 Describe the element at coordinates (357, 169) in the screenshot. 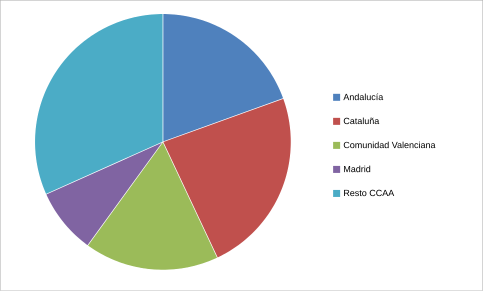

I see `legend-label: Madrid` at that location.